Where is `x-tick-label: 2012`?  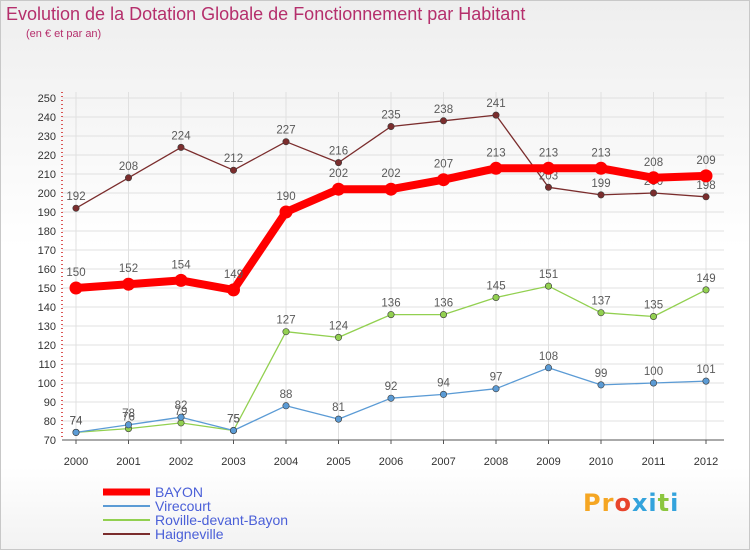 x-tick-label: 2012 is located at coordinates (706, 462).